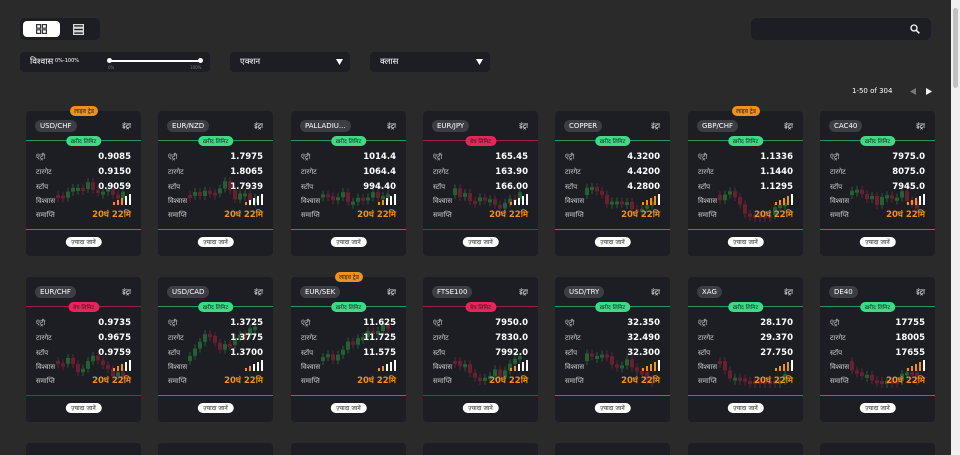  What do you see at coordinates (451, 126) in the screenshot?
I see `symbol: EUR/JPY` at bounding box center [451, 126].